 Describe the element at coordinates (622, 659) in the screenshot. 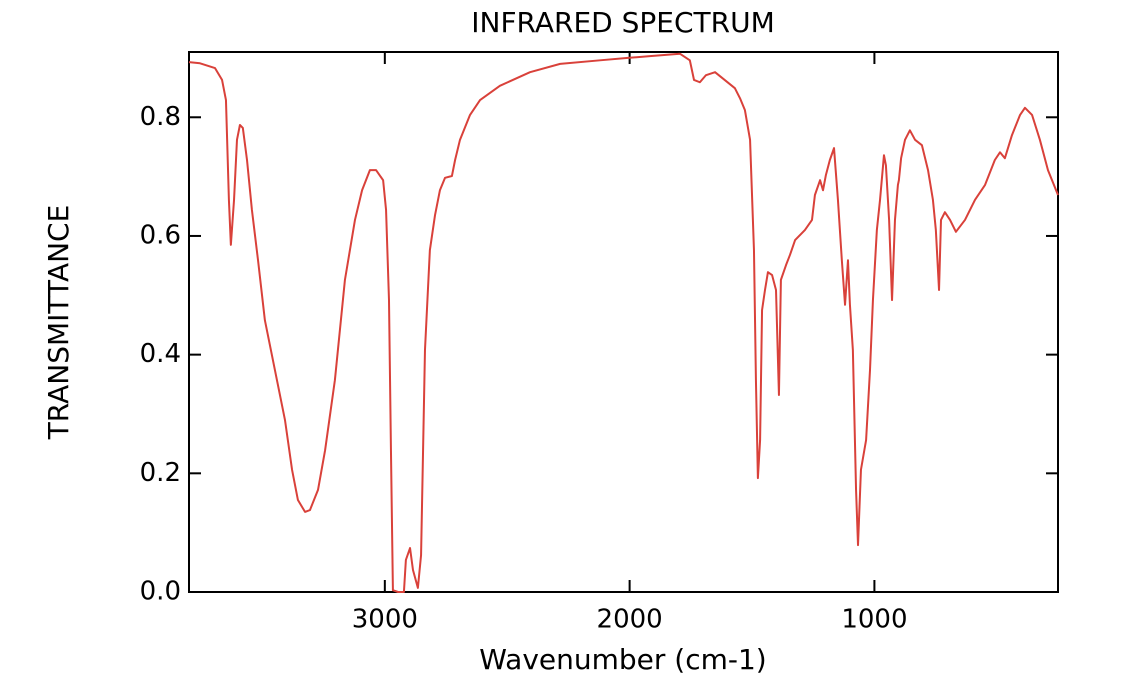

I see `x-axis-label: Wavenumber (cm-1)` at that location.